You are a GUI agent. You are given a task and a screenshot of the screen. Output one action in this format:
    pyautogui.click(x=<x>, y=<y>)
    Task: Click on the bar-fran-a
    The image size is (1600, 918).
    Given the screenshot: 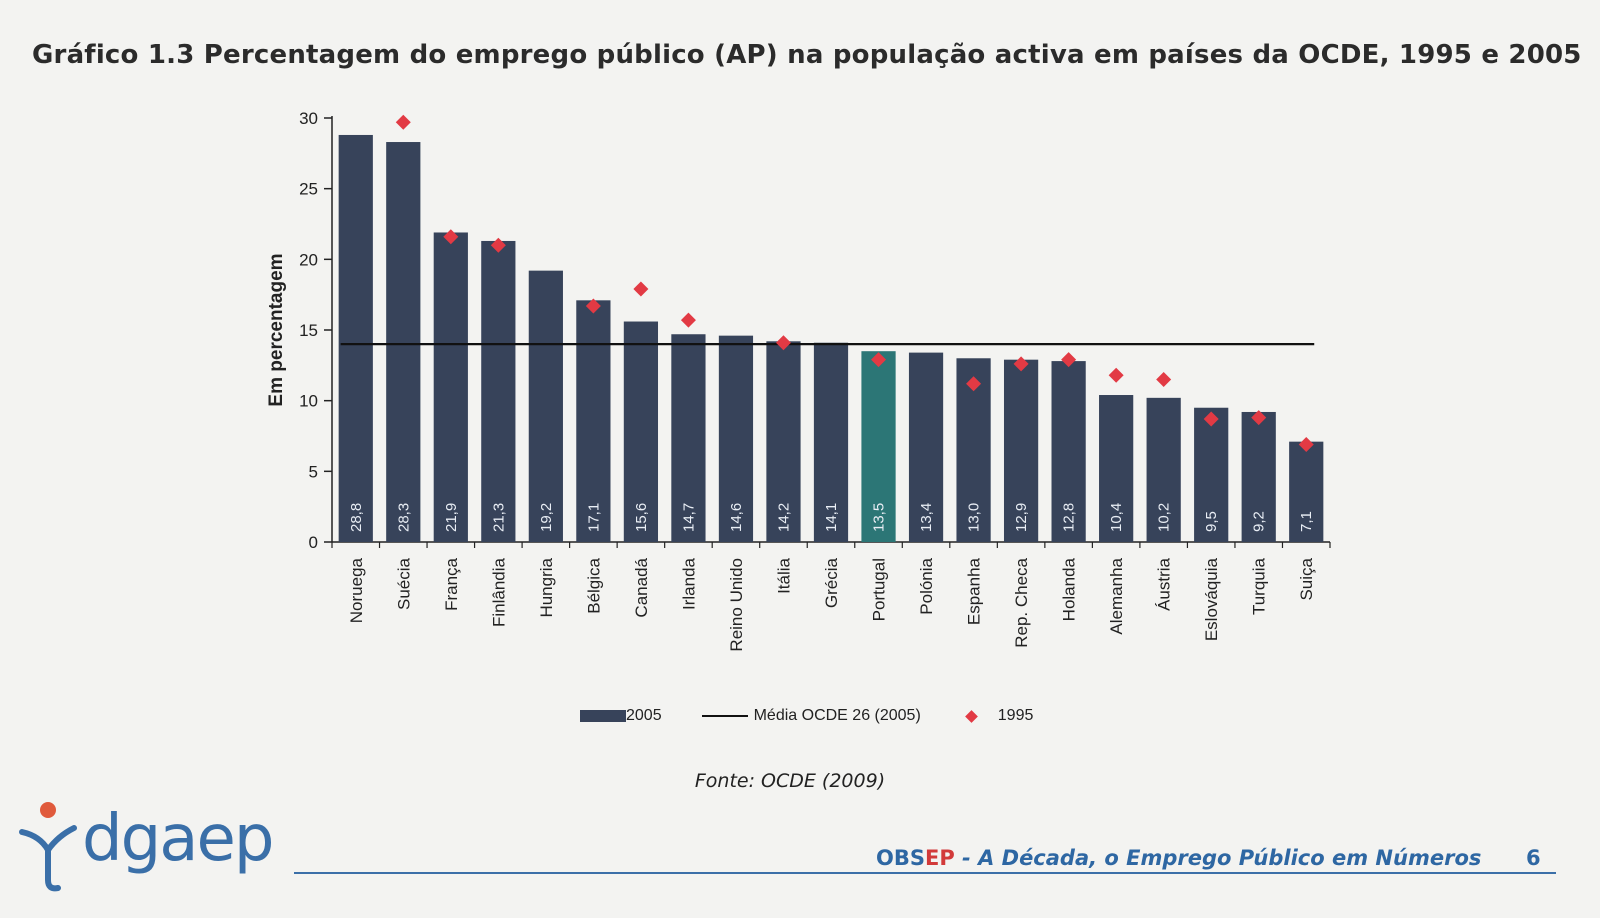 What is the action you would take?
    pyautogui.click(x=450, y=387)
    